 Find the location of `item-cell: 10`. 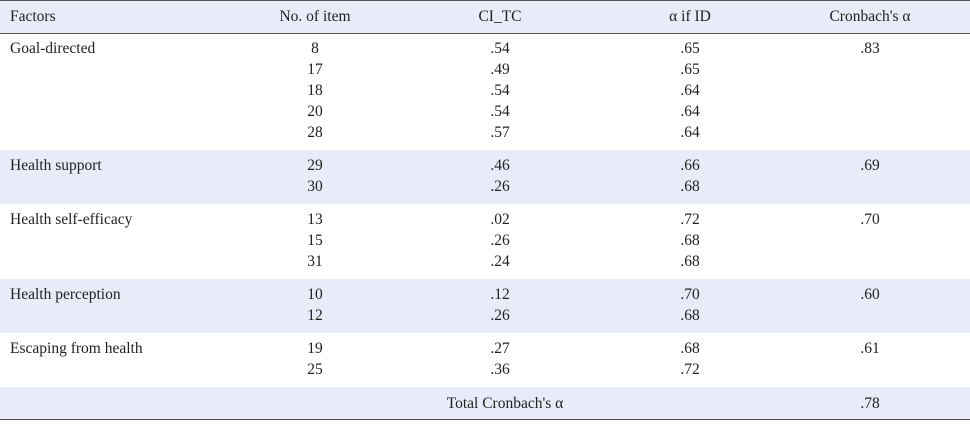

item-cell: 10 is located at coordinates (315, 294).